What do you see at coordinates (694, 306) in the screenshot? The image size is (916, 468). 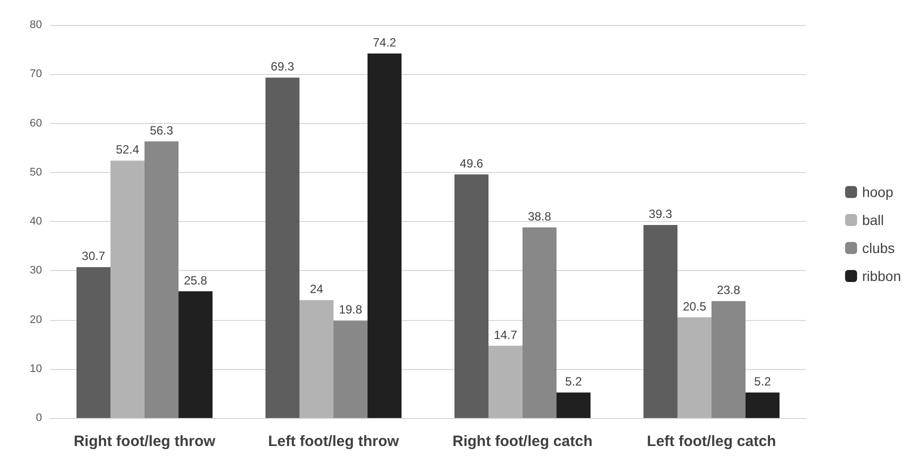 I see `data-label: 20.5` at bounding box center [694, 306].